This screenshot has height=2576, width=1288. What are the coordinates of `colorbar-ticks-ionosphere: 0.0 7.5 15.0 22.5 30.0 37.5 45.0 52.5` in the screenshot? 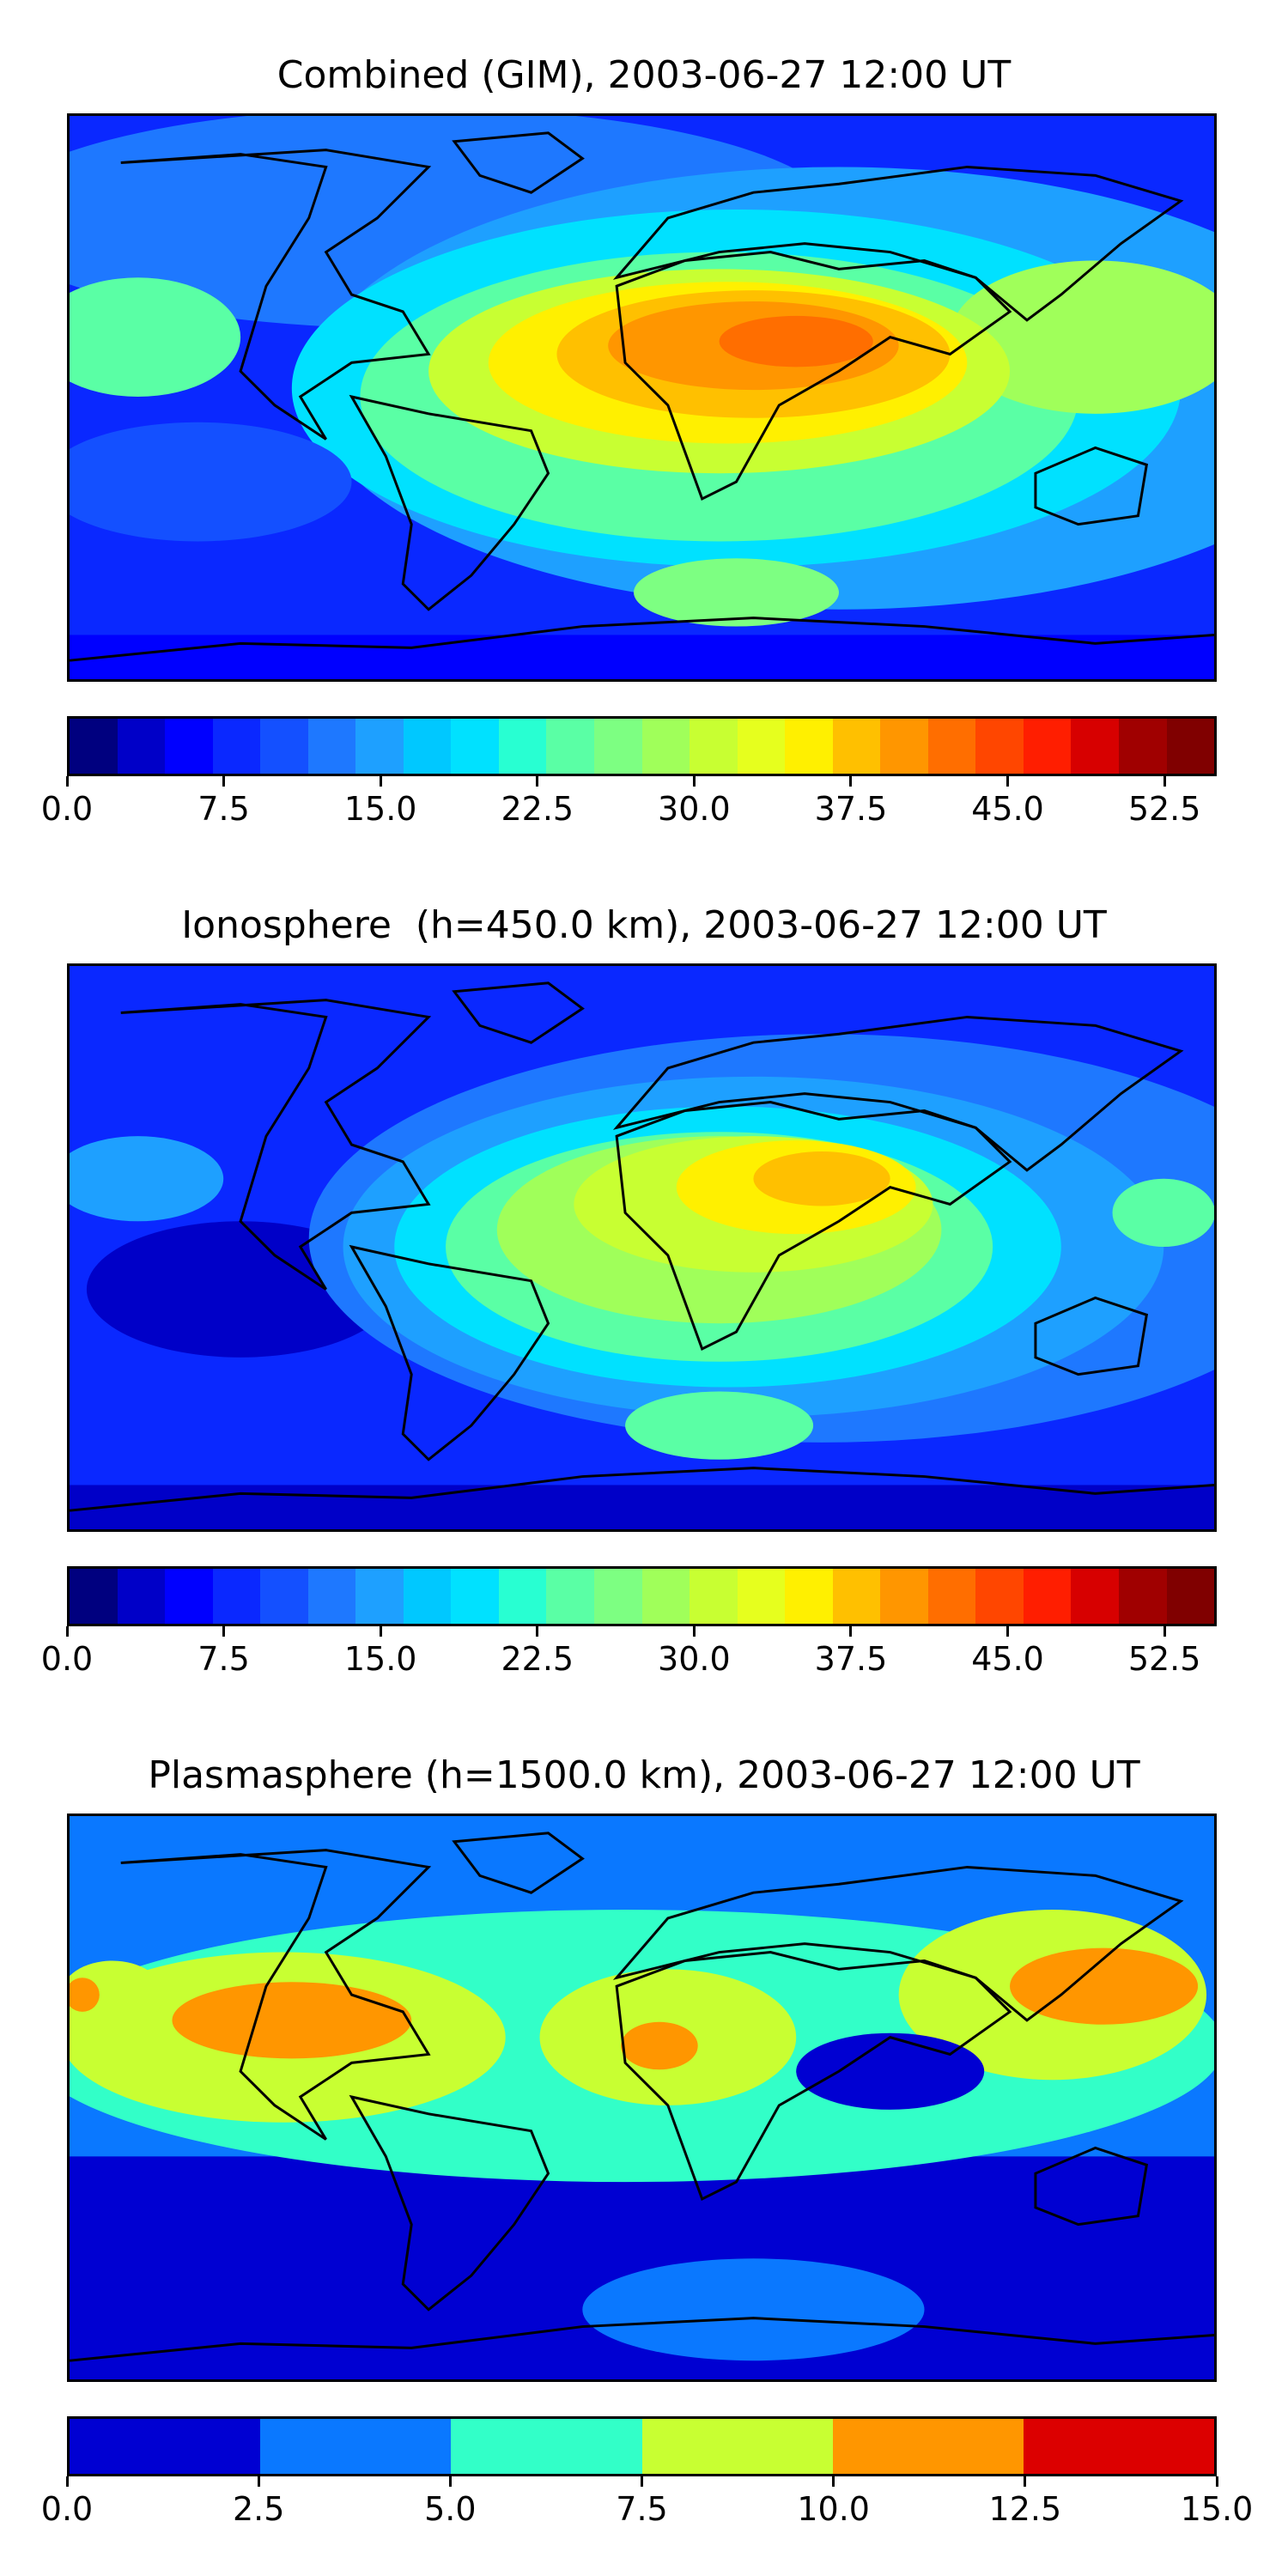 It's located at (629, 1652).